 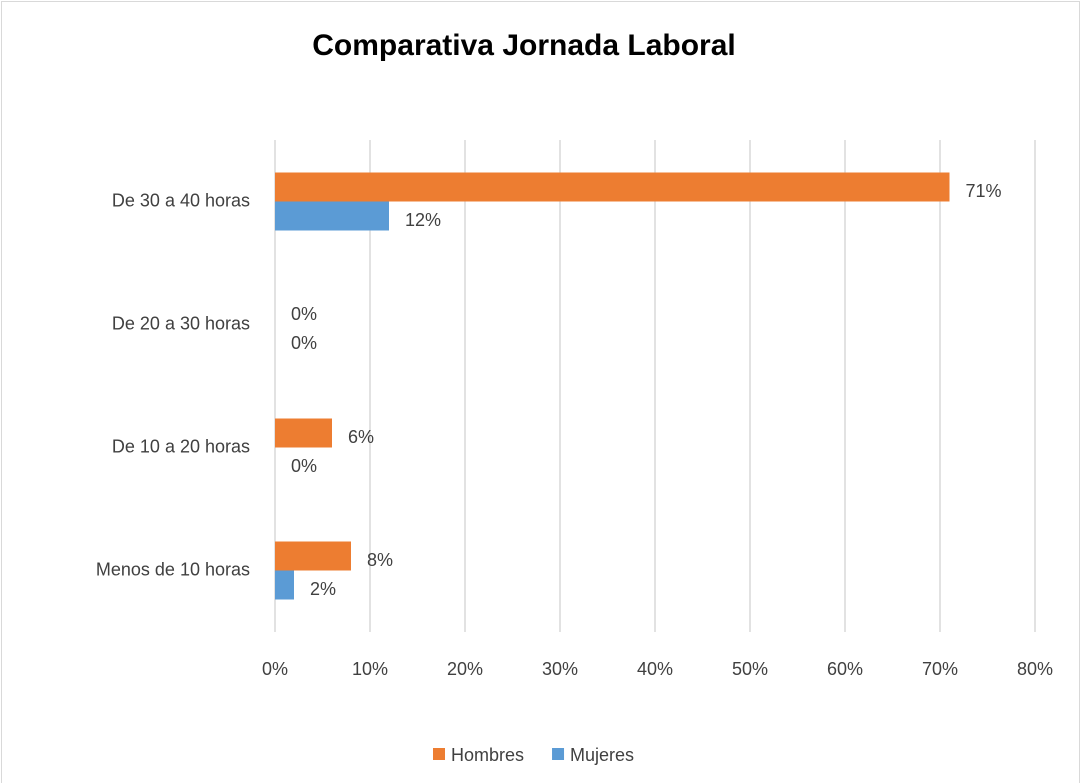 I want to click on x-tick-label: 40%, so click(x=655, y=669).